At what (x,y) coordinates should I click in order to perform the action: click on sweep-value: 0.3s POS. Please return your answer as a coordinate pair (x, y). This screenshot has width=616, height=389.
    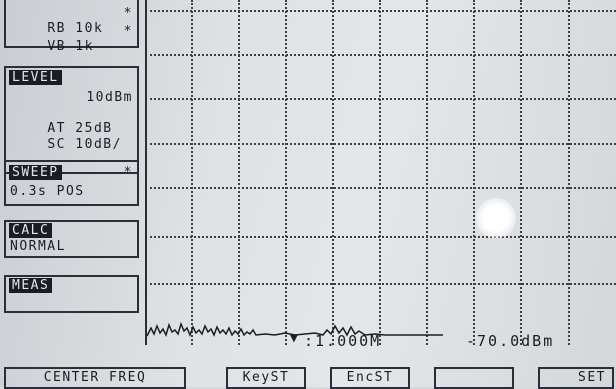
    Looking at the image, I should click on (47, 191).